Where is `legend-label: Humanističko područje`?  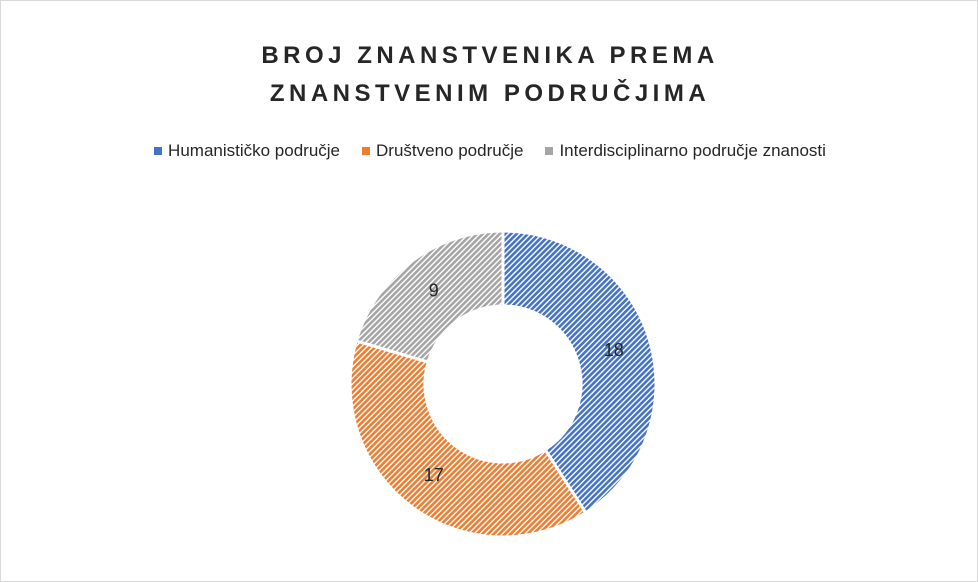
legend-label: Humanističko područje is located at coordinates (254, 150).